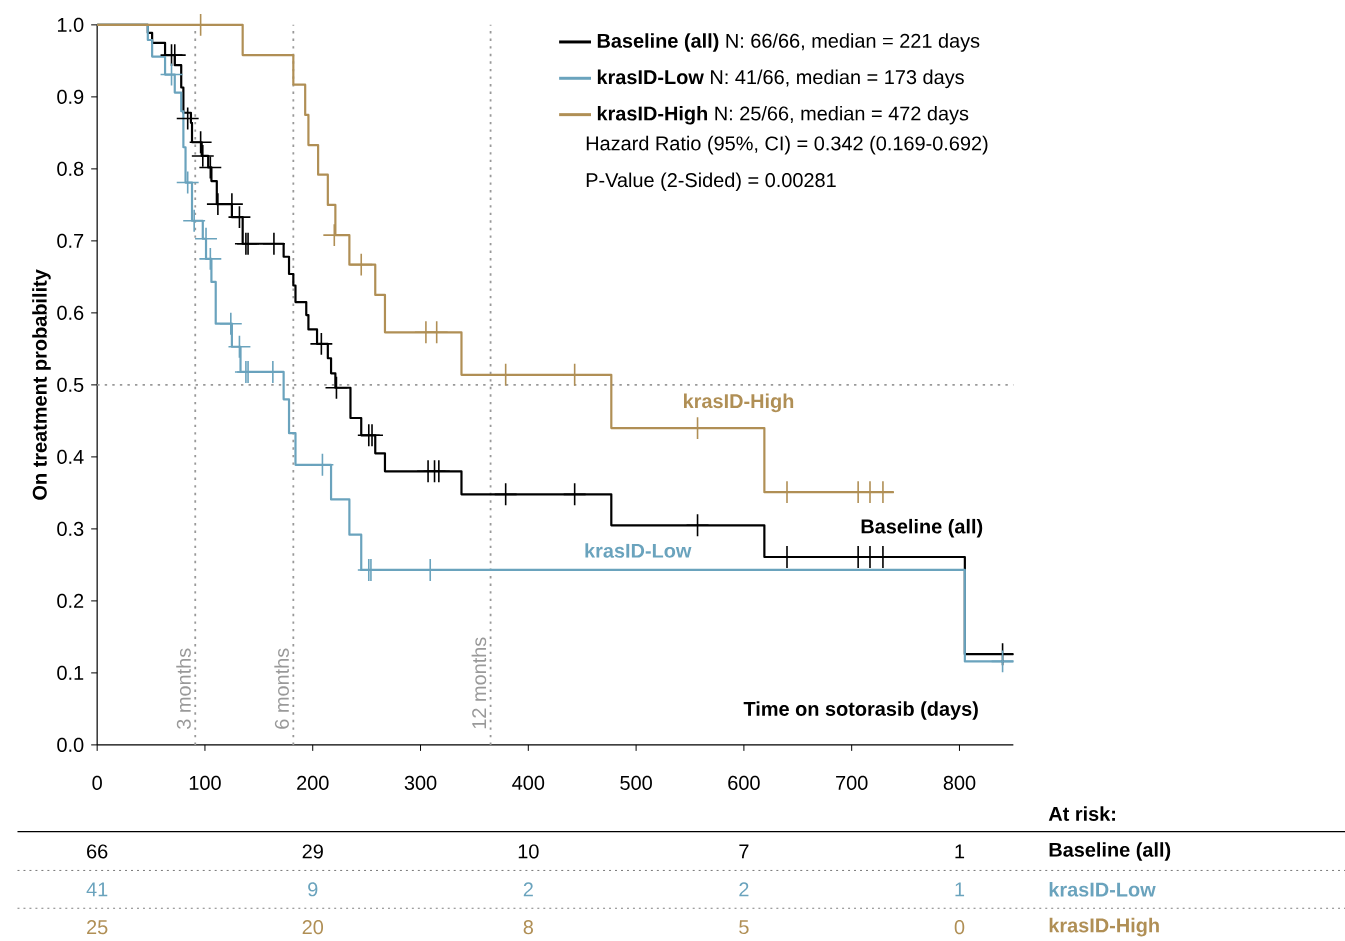 Image resolution: width=1345 pixels, height=941 pixels. Describe the element at coordinates (70, 600) in the screenshot. I see `y-tick-label: 0.2` at that location.